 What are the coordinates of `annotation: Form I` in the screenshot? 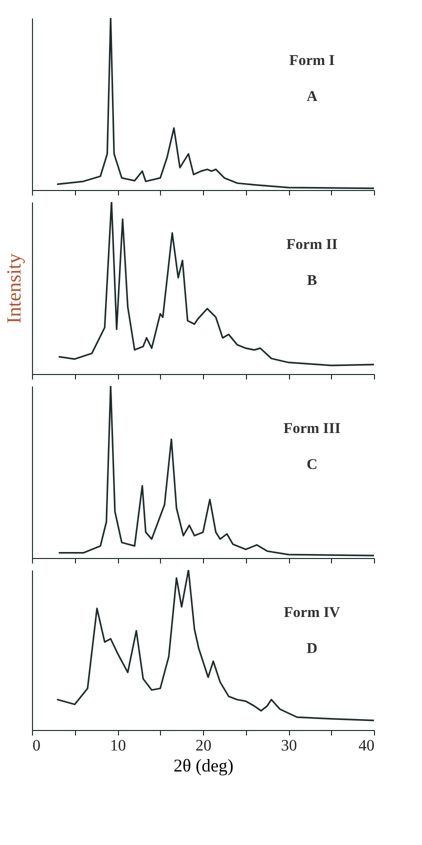 It's located at (312, 61).